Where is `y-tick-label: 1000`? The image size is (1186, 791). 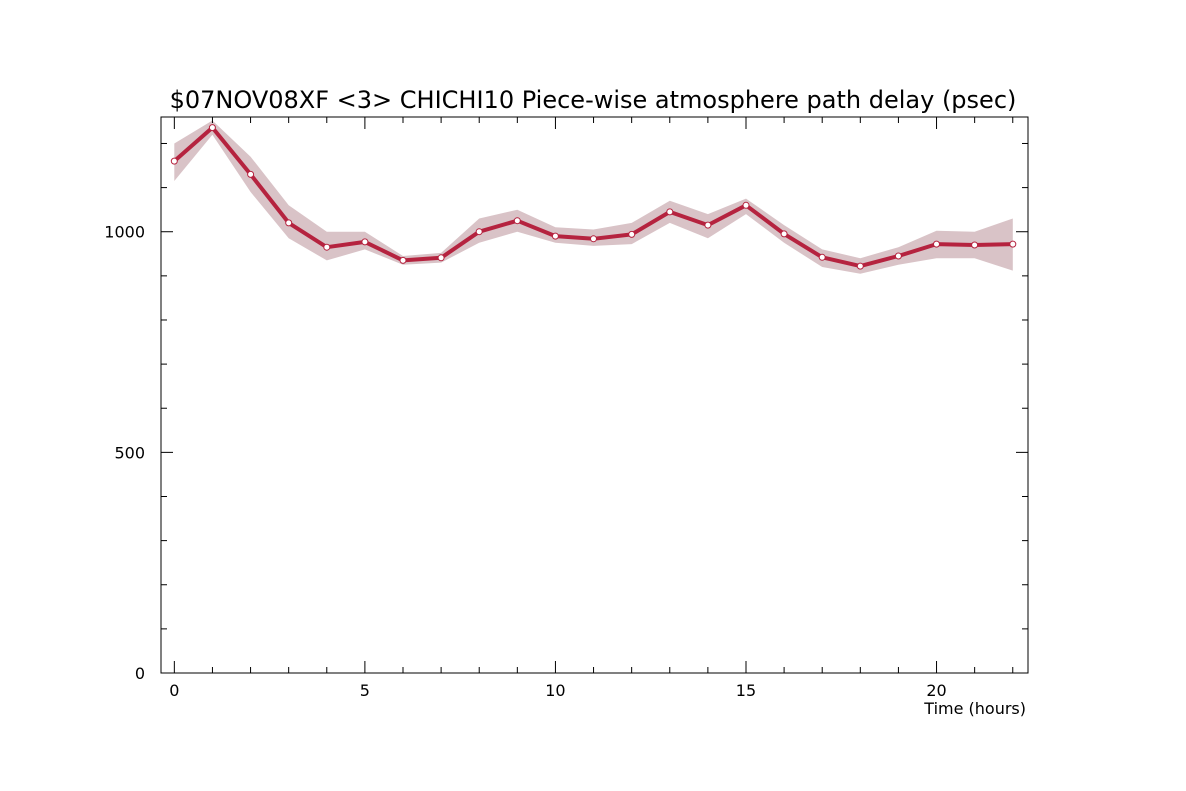
y-tick-label: 1000 is located at coordinates (124, 232).